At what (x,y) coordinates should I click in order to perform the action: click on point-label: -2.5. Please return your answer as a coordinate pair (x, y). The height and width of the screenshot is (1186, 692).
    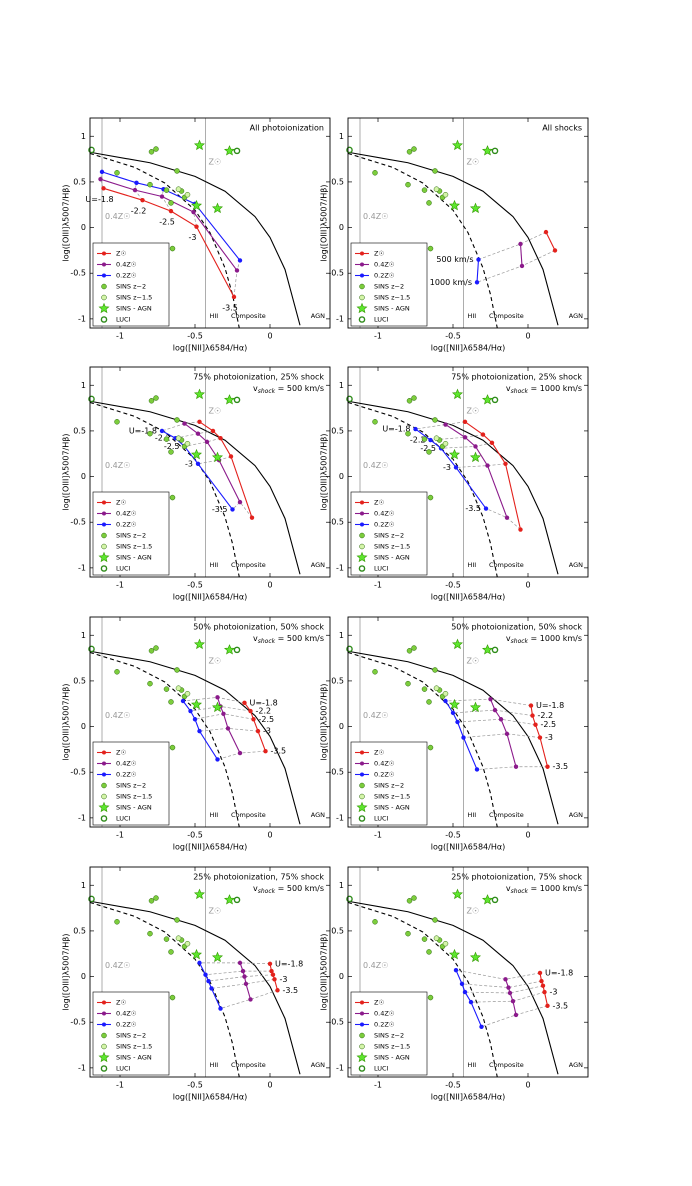
    Looking at the image, I should click on (167, 222).